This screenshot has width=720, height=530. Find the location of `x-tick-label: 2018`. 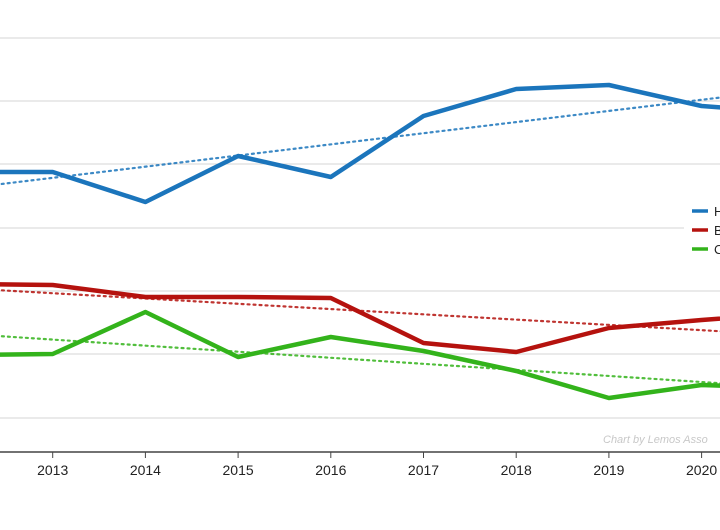

x-tick-label: 2018 is located at coordinates (516, 470).